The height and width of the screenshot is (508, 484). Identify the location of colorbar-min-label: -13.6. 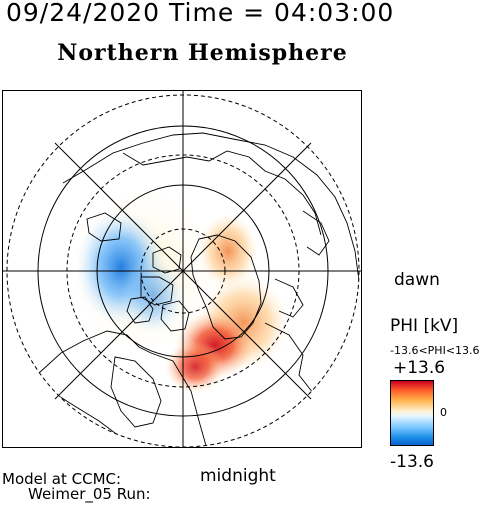
(412, 462).